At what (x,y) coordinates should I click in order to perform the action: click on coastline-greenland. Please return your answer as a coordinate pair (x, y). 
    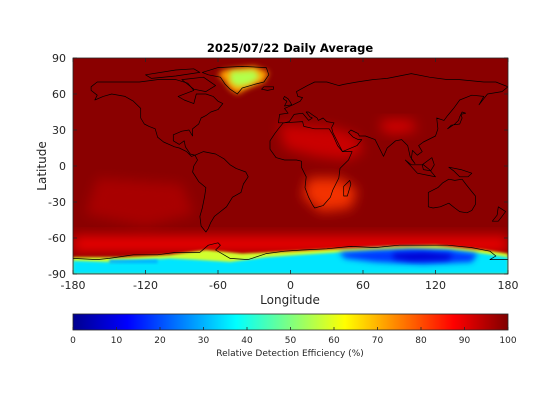
    Looking at the image, I should click on (235, 80).